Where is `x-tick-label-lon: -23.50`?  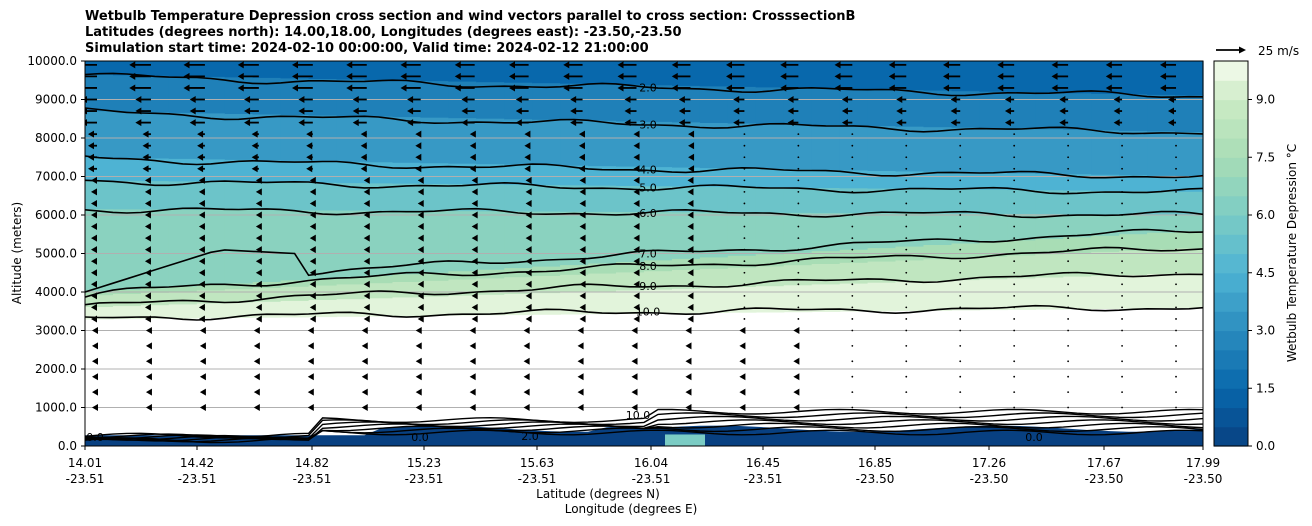
x-tick-label-lon: -23.50 is located at coordinates (1203, 479).